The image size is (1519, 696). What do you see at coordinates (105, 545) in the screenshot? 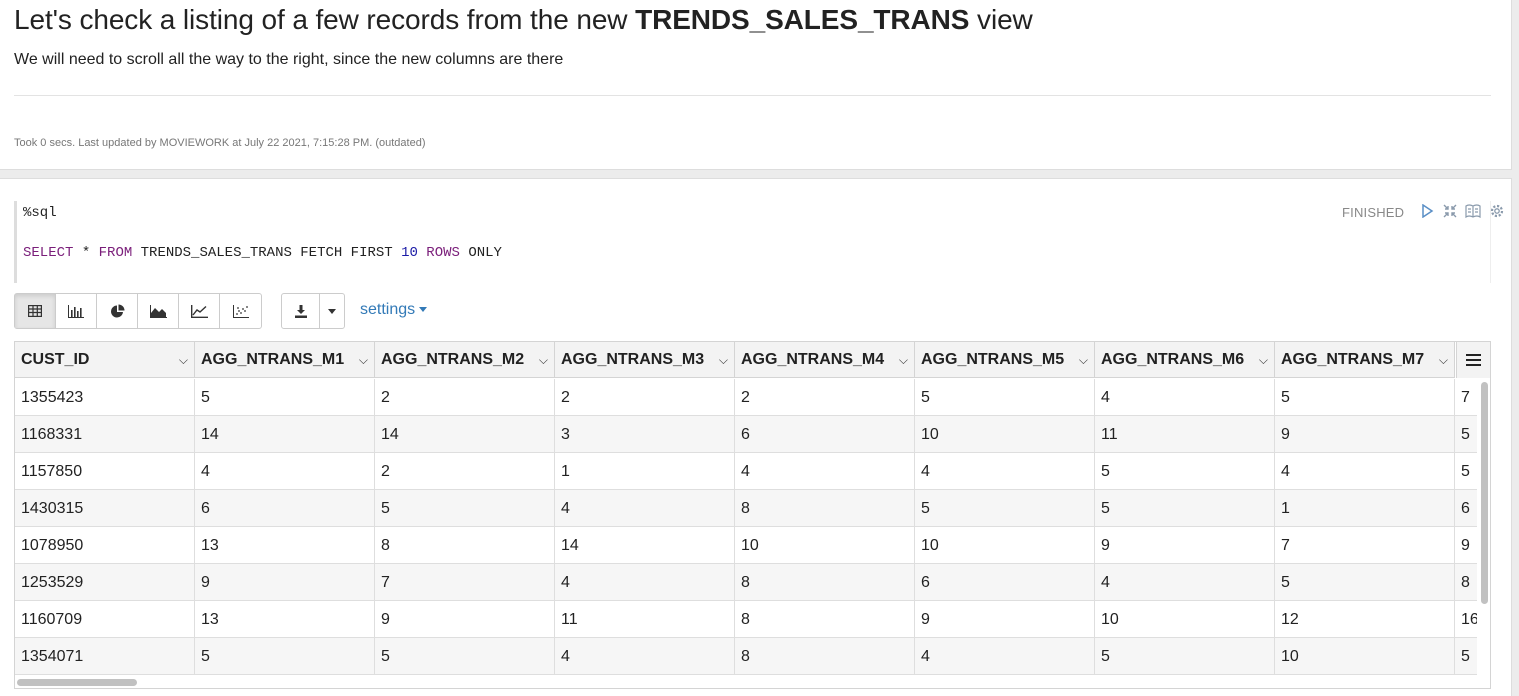
I see `cust-id-cell: 1078950` at bounding box center [105, 545].